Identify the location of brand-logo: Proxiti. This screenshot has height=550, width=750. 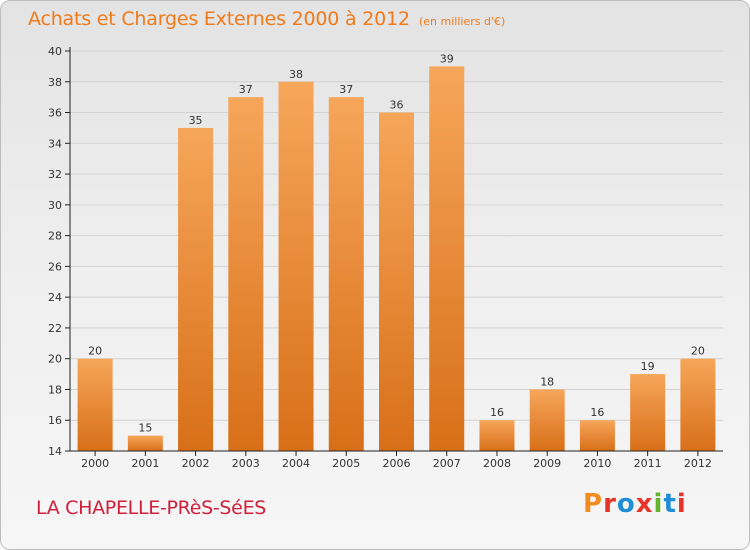
(635, 504).